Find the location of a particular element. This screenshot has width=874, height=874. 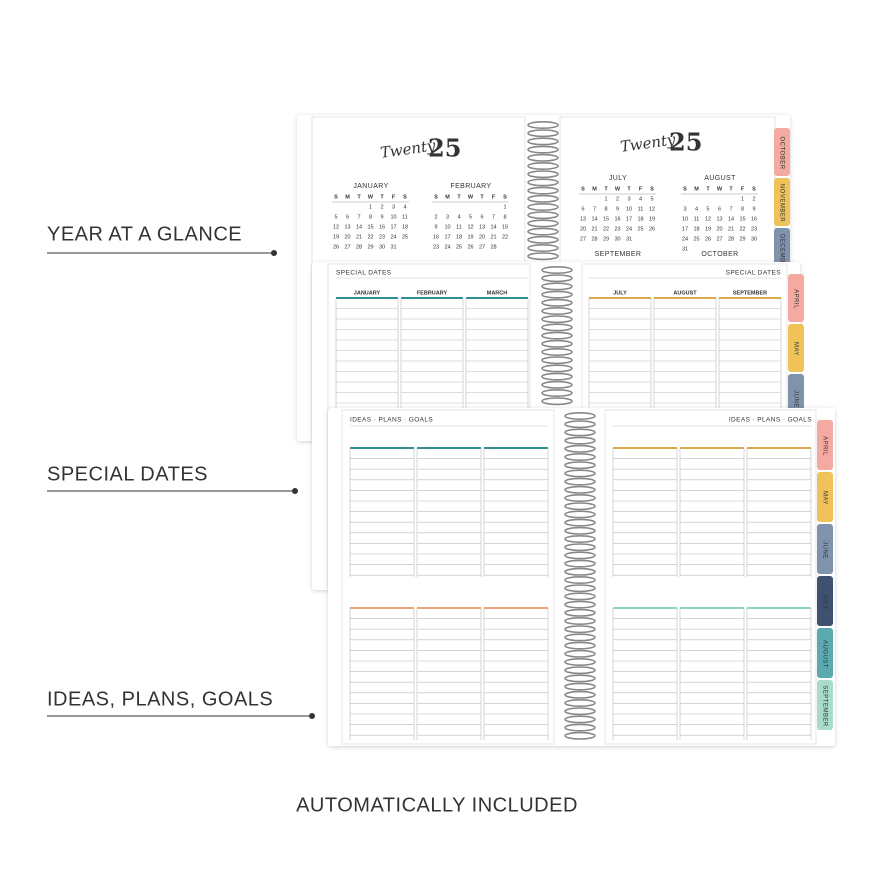

day: 24 is located at coordinates (629, 229).